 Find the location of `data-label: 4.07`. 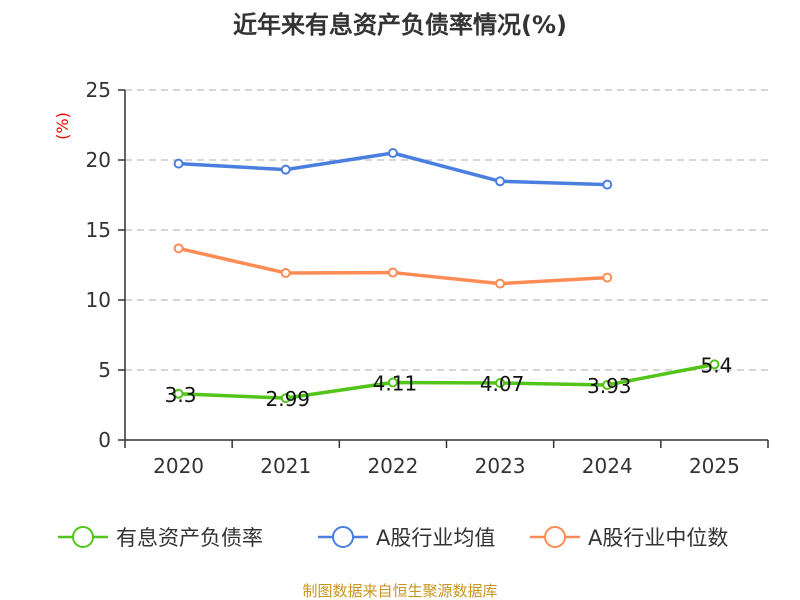

data-label: 4.07 is located at coordinates (502, 384).